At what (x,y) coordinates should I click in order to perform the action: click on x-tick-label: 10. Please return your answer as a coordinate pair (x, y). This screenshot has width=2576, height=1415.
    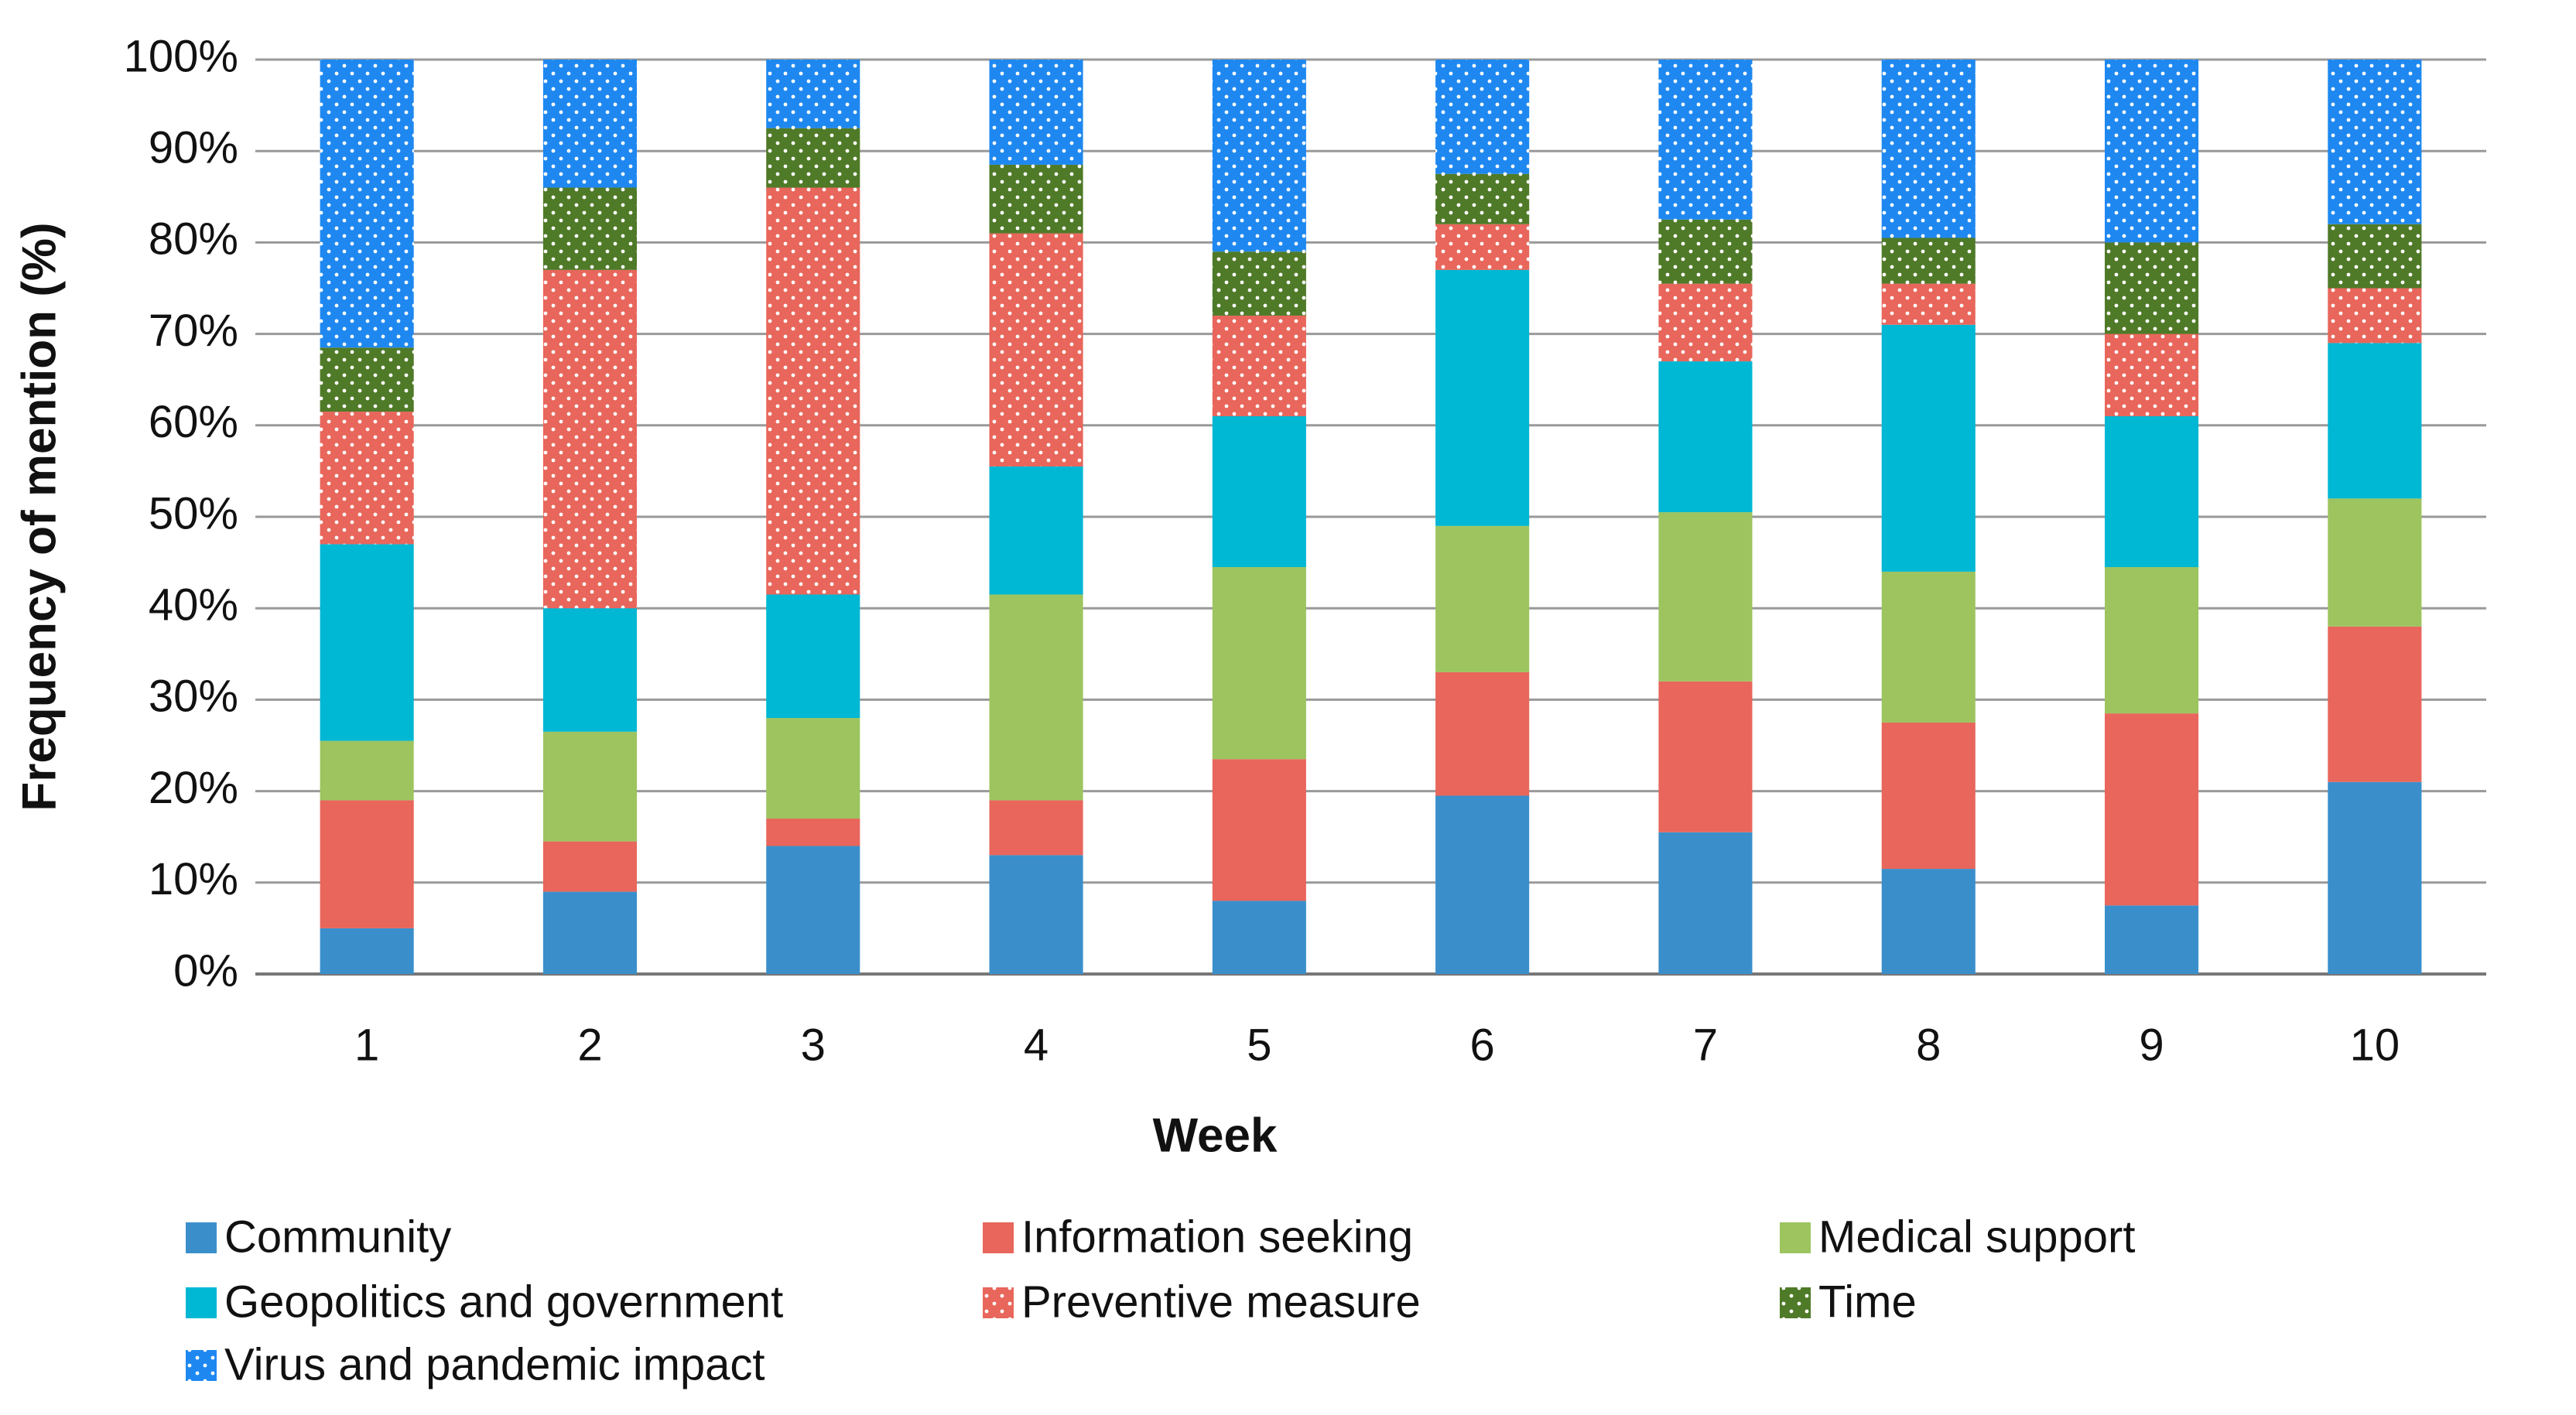
    Looking at the image, I should click on (2375, 1045).